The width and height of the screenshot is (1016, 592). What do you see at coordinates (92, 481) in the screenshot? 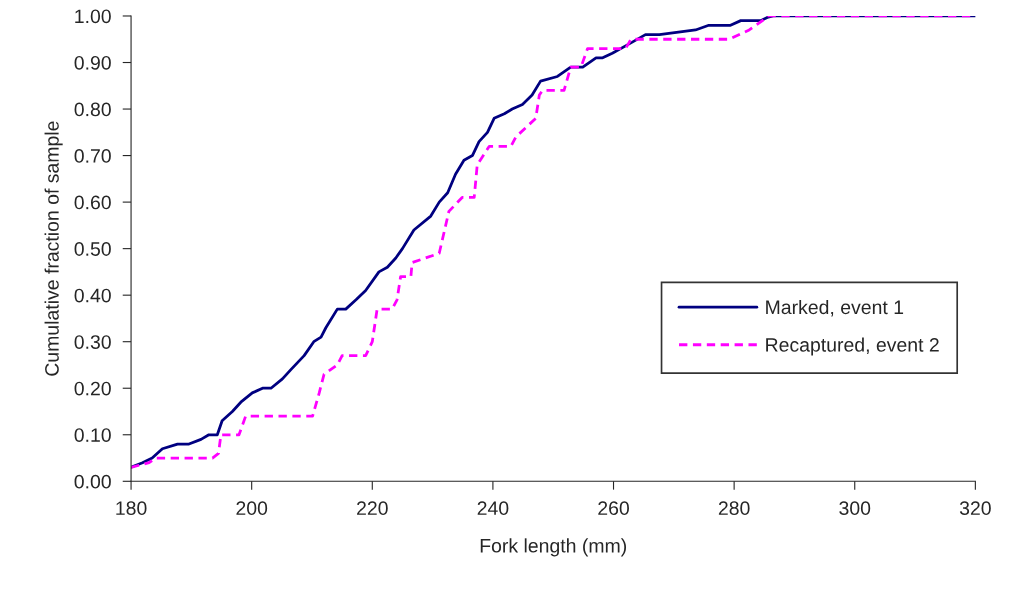
I see `y-tick-label: 0.00` at bounding box center [92, 481].